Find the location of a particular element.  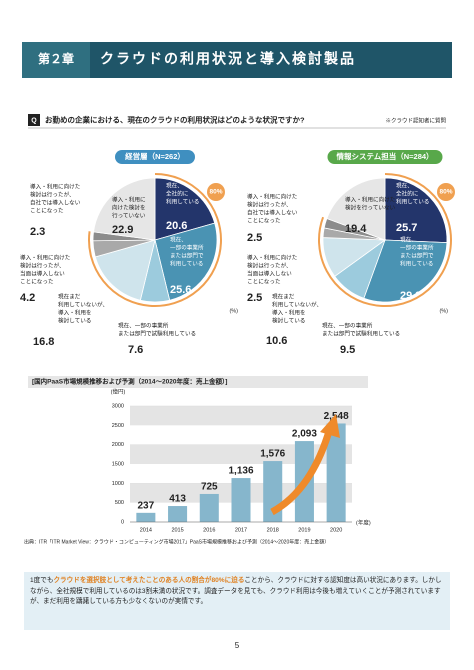

slice-label: 行っていない is located at coordinates (129, 215).